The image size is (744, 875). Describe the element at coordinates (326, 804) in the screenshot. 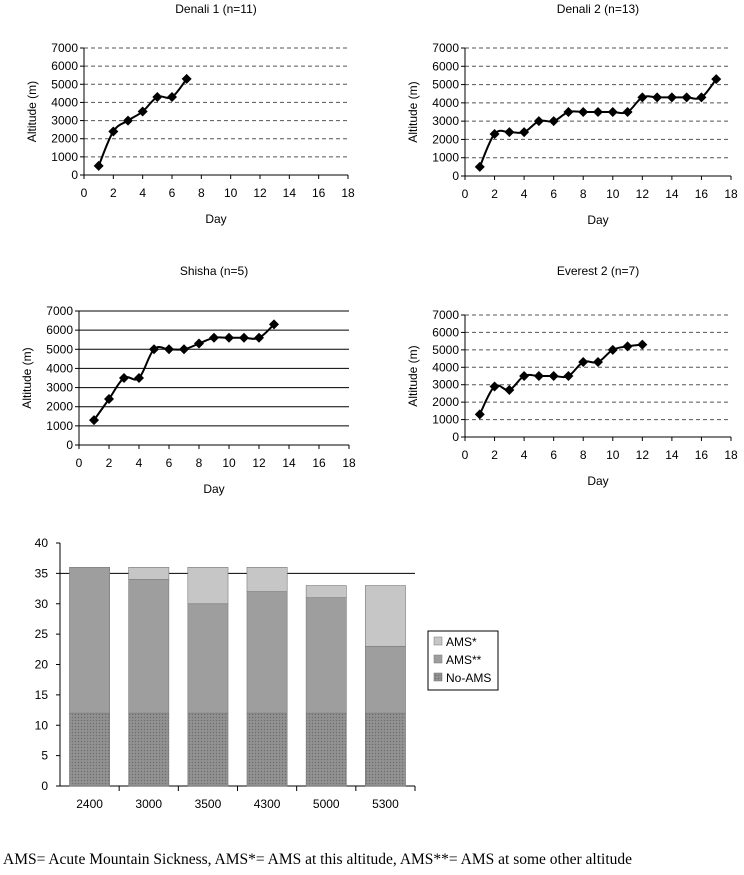

I see `x-tick-label: 5000` at that location.